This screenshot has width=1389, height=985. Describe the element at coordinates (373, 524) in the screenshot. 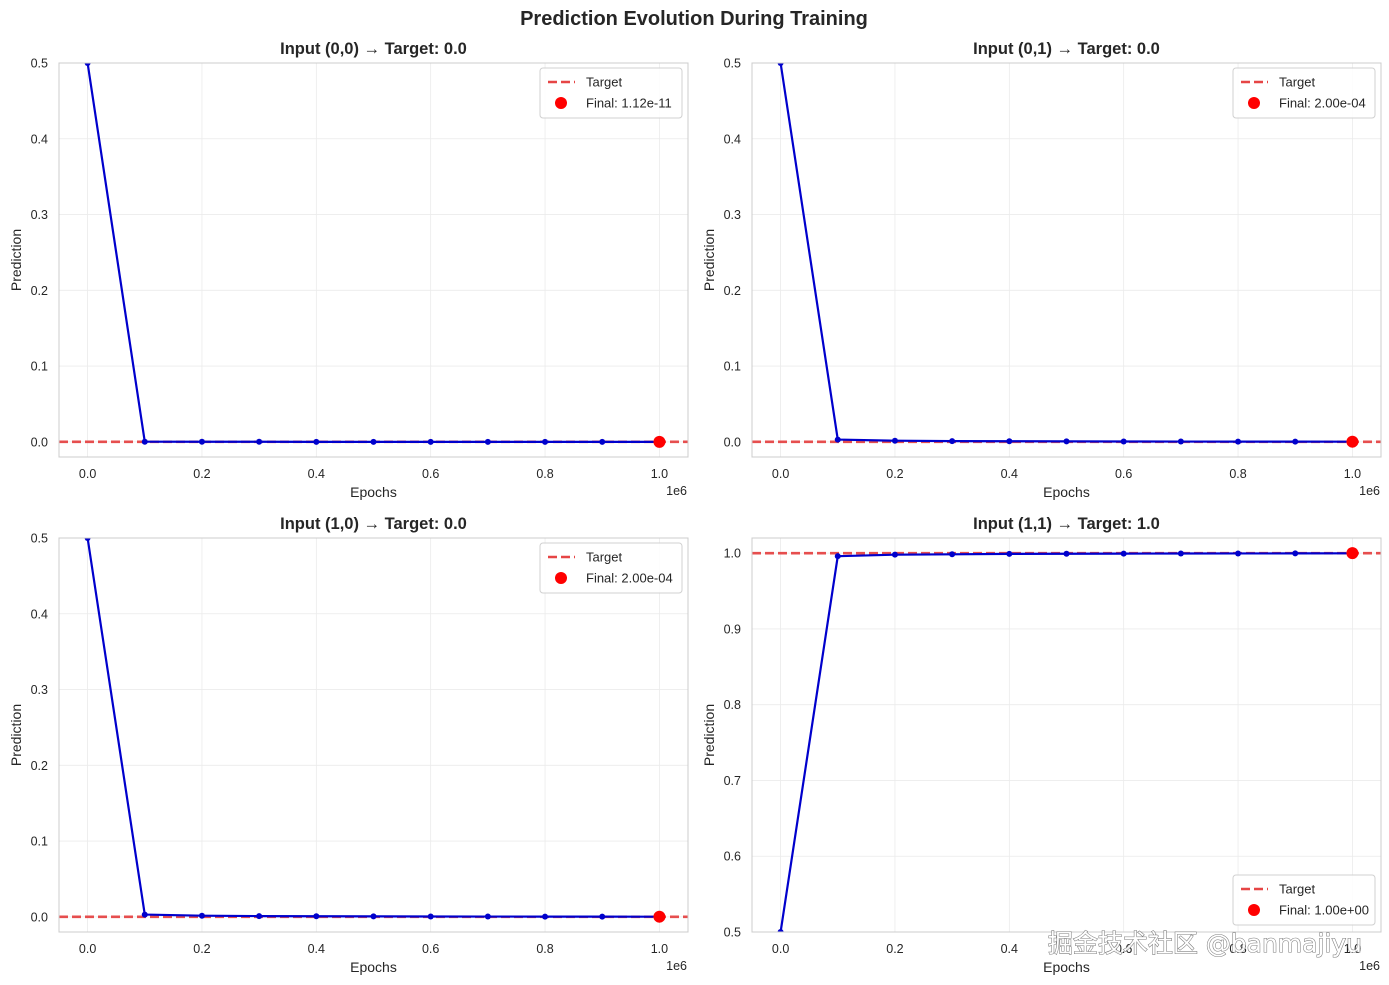

I see `subplot-title: Input (1,0) → Target: 0.0` at that location.